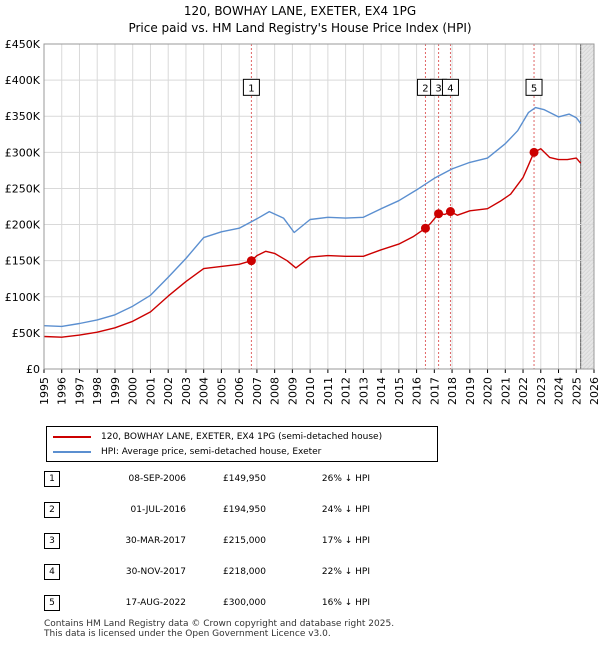 The width and height of the screenshot is (600, 650). Describe the element at coordinates (33, 369) in the screenshot. I see `y-tick-label: £0` at that location.